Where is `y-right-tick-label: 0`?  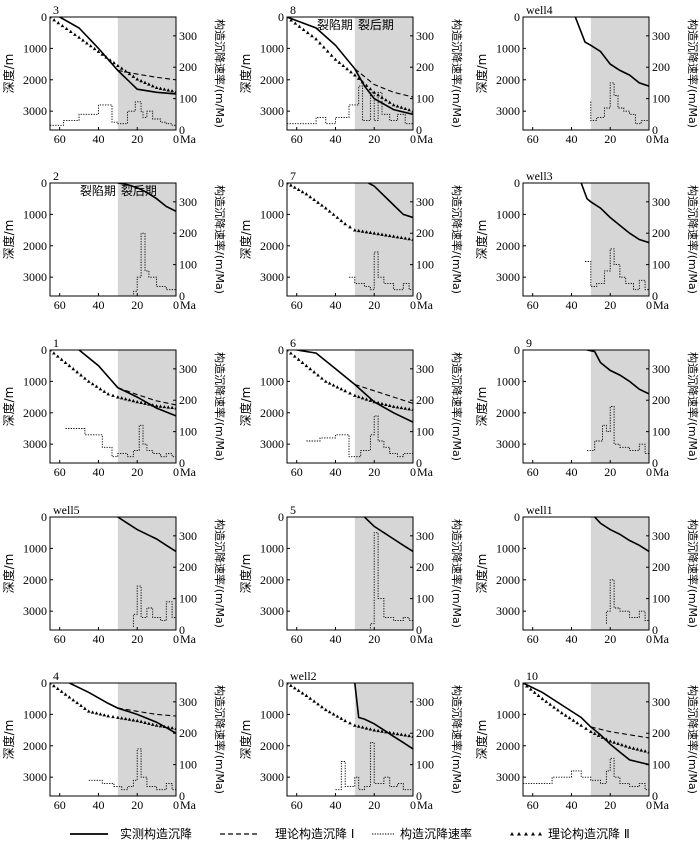 y-right-tick-label: 0 is located at coordinates (655, 630).